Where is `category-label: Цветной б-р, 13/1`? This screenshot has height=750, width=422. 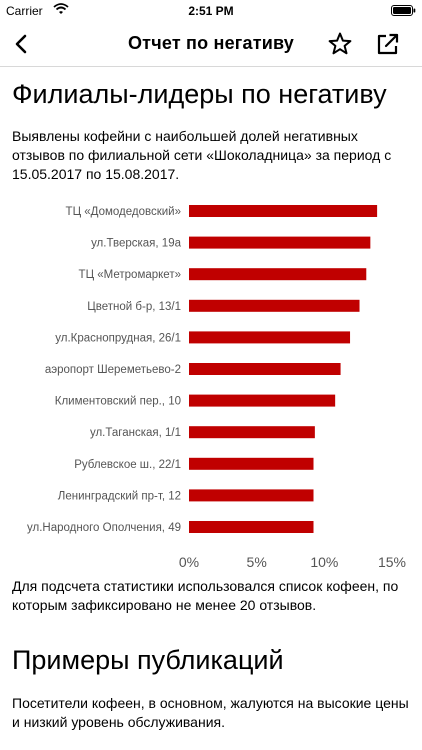
category-label: Цветной б-р, 13/1 is located at coordinates (134, 307).